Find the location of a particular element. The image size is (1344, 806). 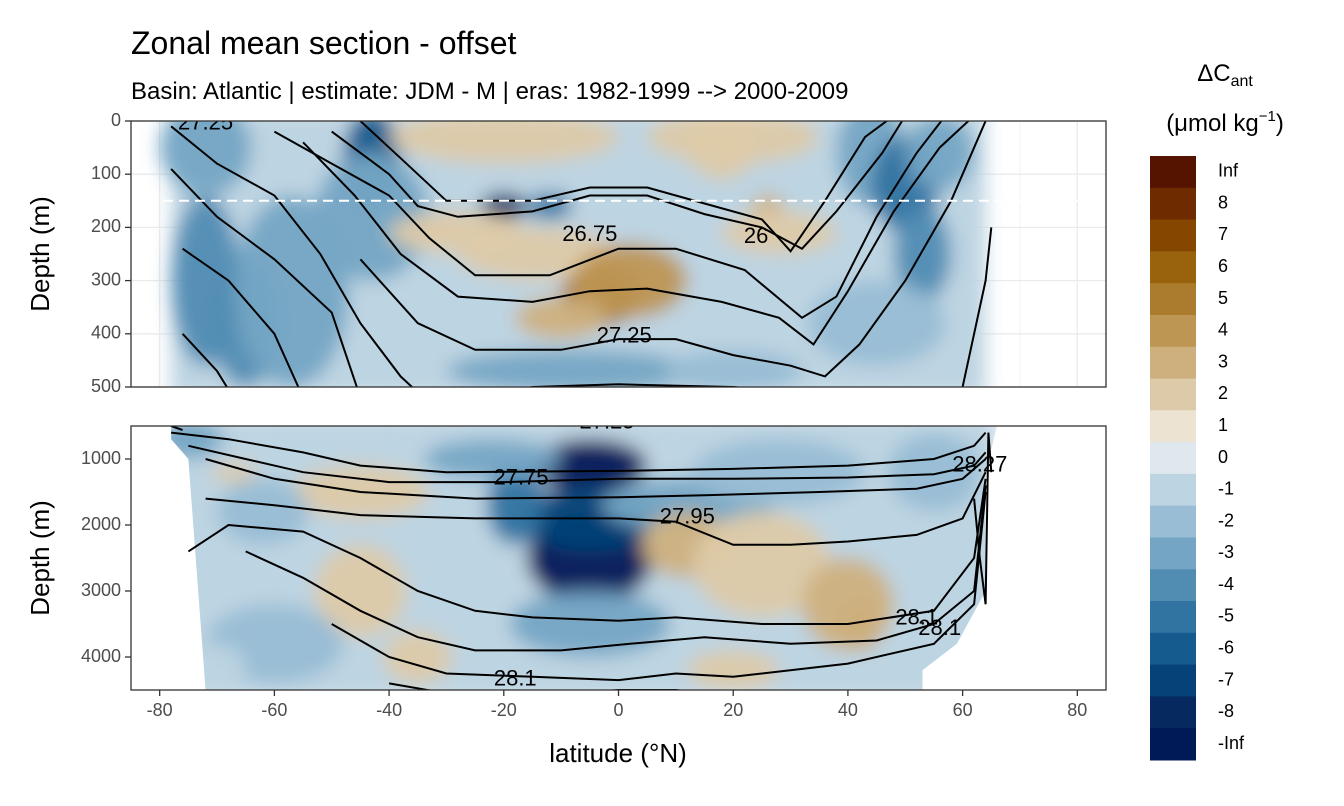

legend-label: 0 is located at coordinates (1223, 457).